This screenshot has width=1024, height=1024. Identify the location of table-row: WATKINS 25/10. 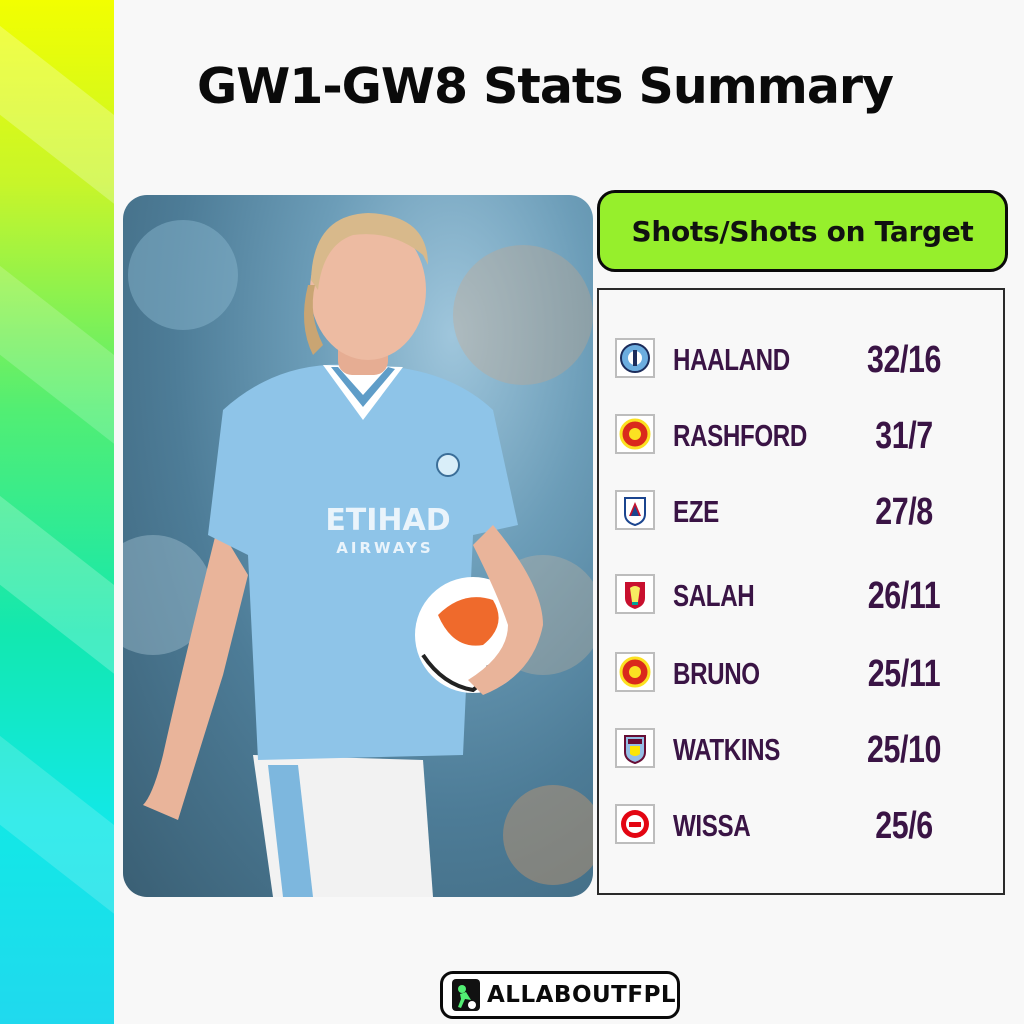
(801, 758).